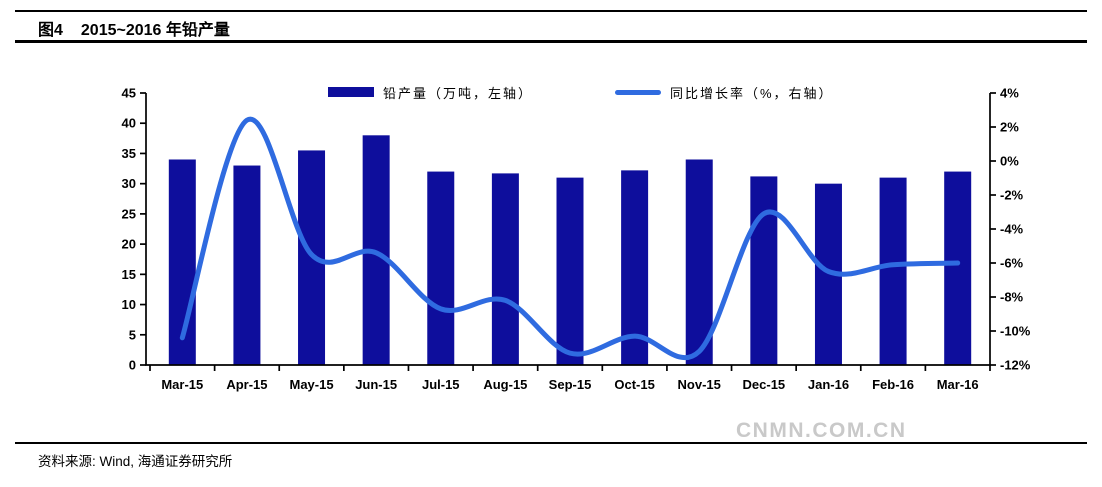  Describe the element at coordinates (634, 384) in the screenshot. I see `x-axis-label: Oct-15` at that location.